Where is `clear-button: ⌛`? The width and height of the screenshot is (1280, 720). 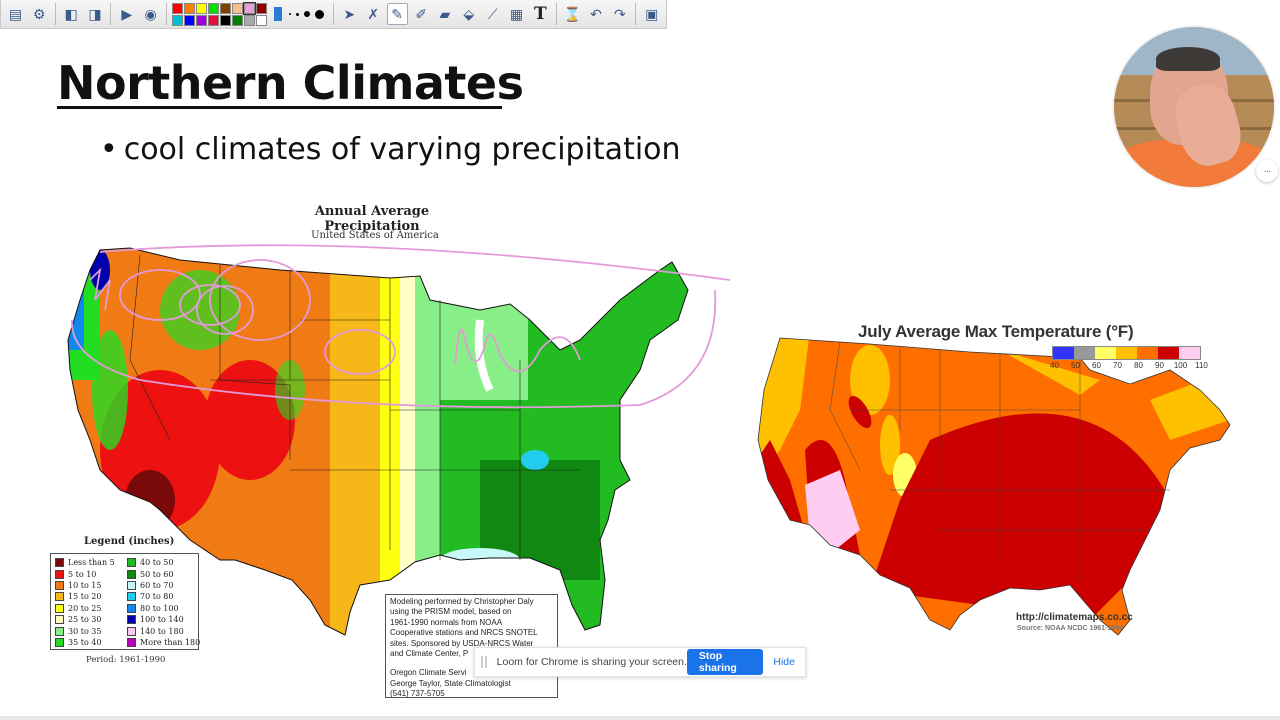 clear-button: ⌛ is located at coordinates (572, 14).